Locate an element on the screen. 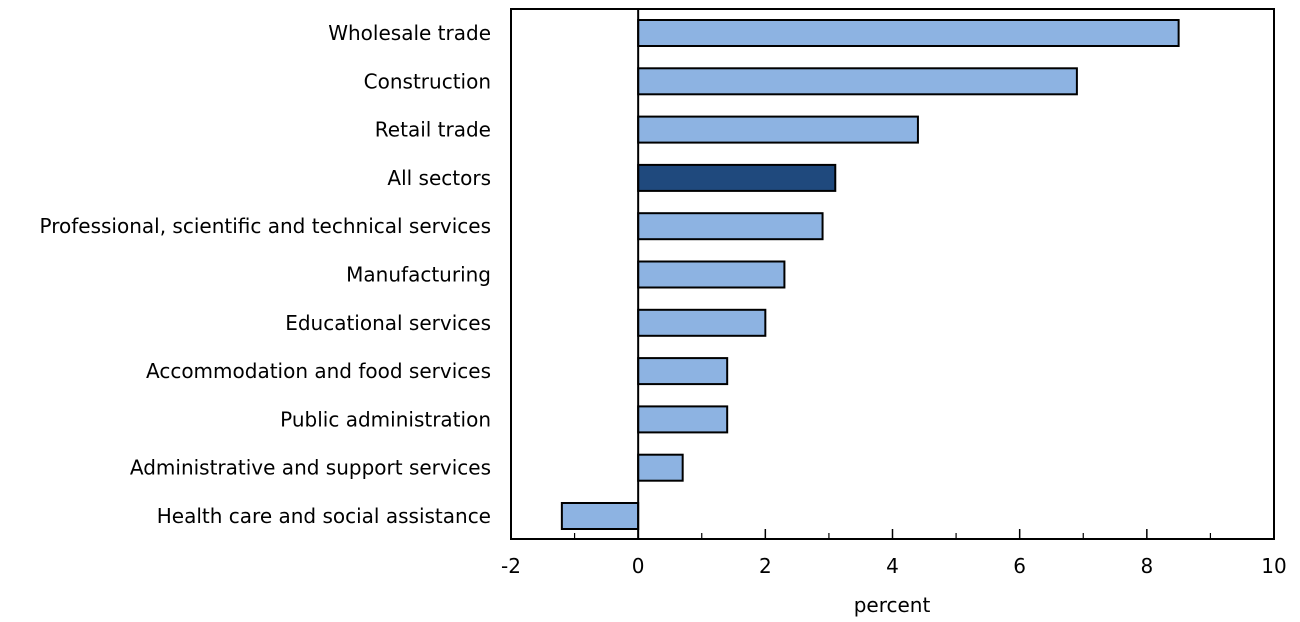 The image size is (1300, 622). category-label-health-care-and-social-assistance: Health care and social assistance is located at coordinates (324, 516).